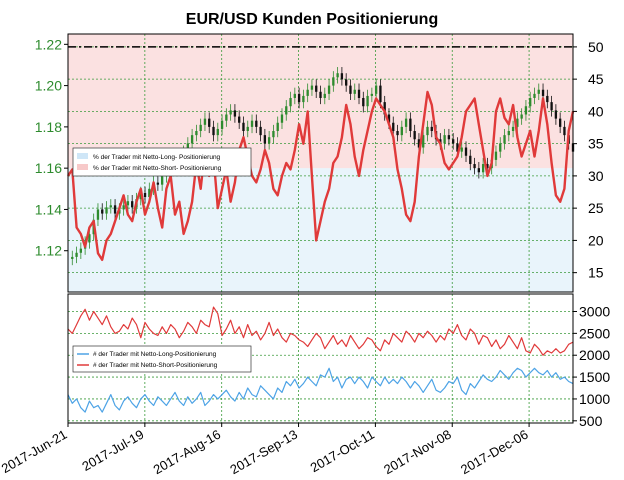  What do you see at coordinates (112, 450) in the screenshot?
I see `x-tick-label-1: 2017-Jul-19` at bounding box center [112, 450].